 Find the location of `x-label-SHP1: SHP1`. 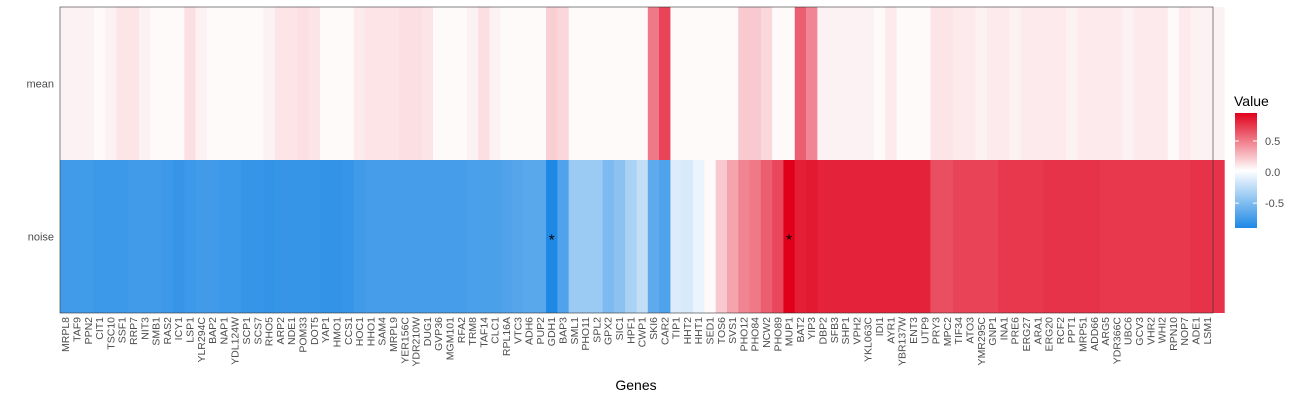

x-label-SHP1: SHP1 is located at coordinates (846, 331).